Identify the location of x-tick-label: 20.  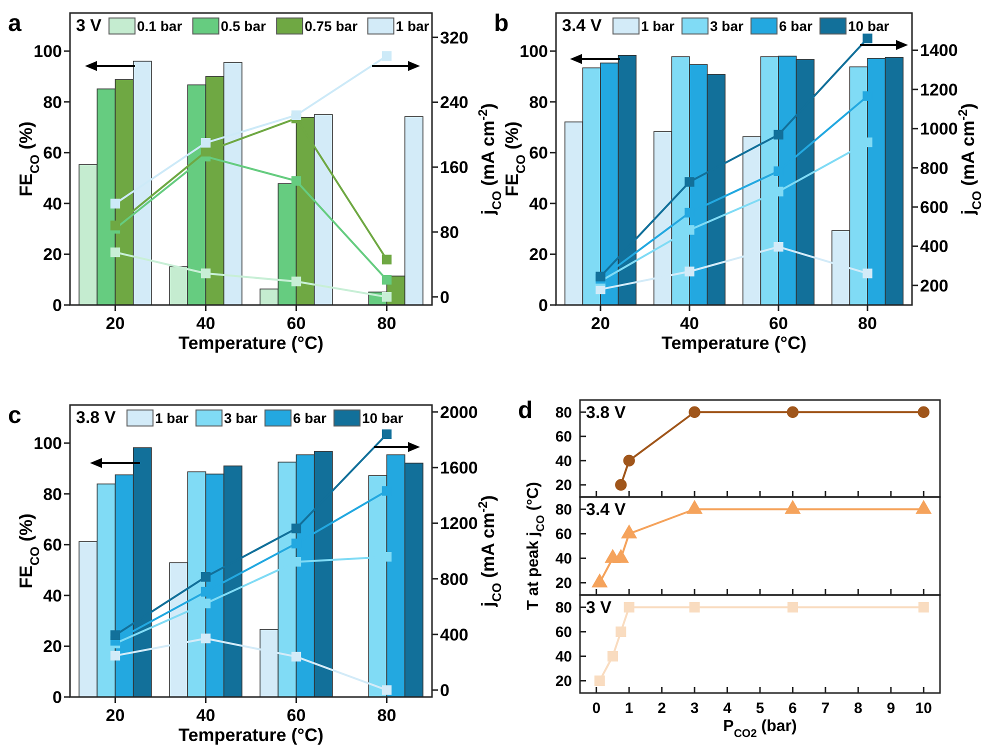
(115, 323).